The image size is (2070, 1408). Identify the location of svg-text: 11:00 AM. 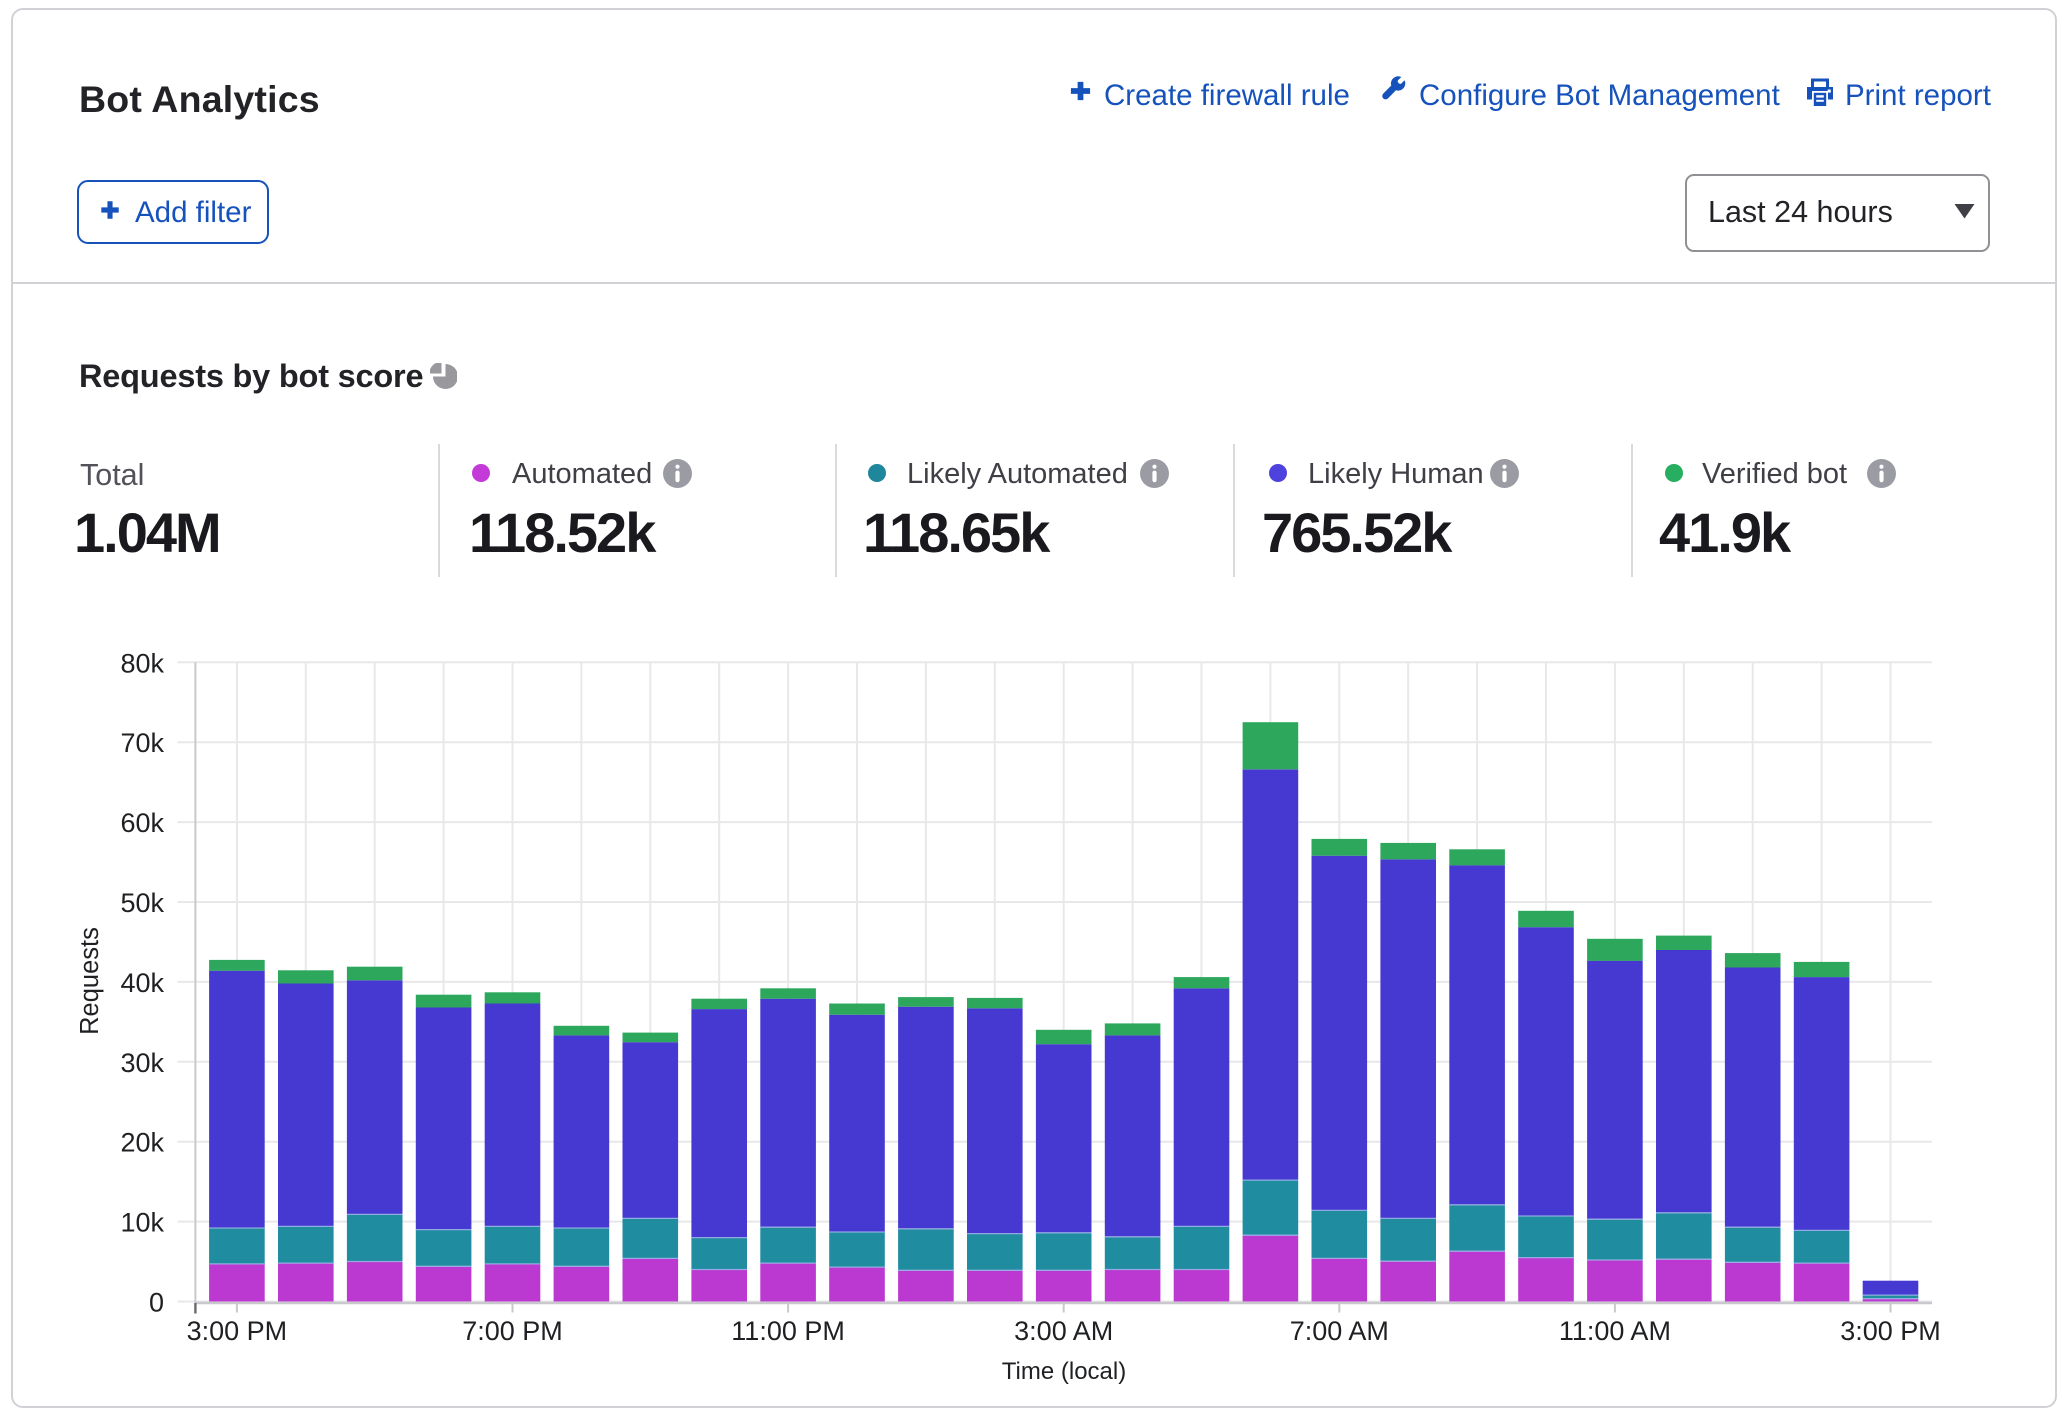
(1615, 1331).